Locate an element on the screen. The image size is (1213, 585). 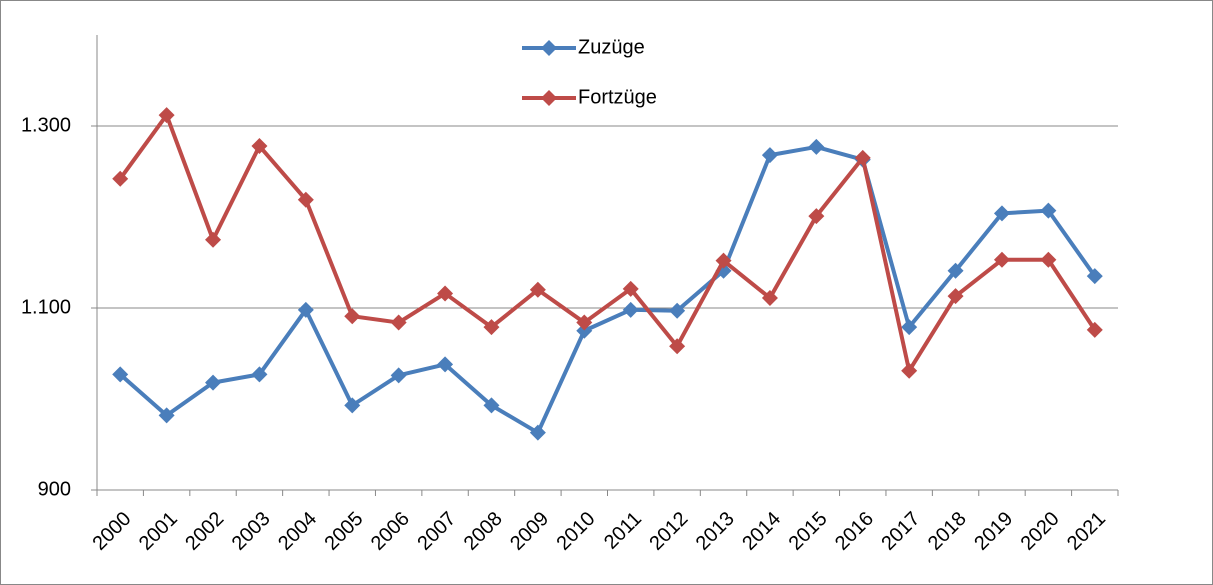
y-tick-label: 1.100 is located at coordinates (46, 307).